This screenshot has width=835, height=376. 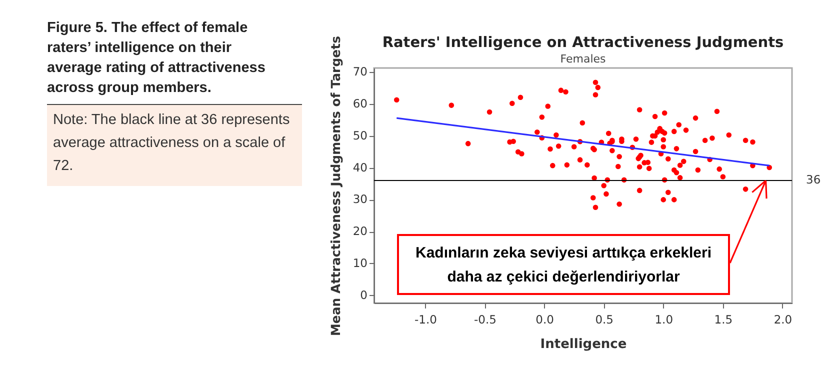 What do you see at coordinates (360, 71) in the screenshot?
I see `y-tick-label: 70` at bounding box center [360, 71].